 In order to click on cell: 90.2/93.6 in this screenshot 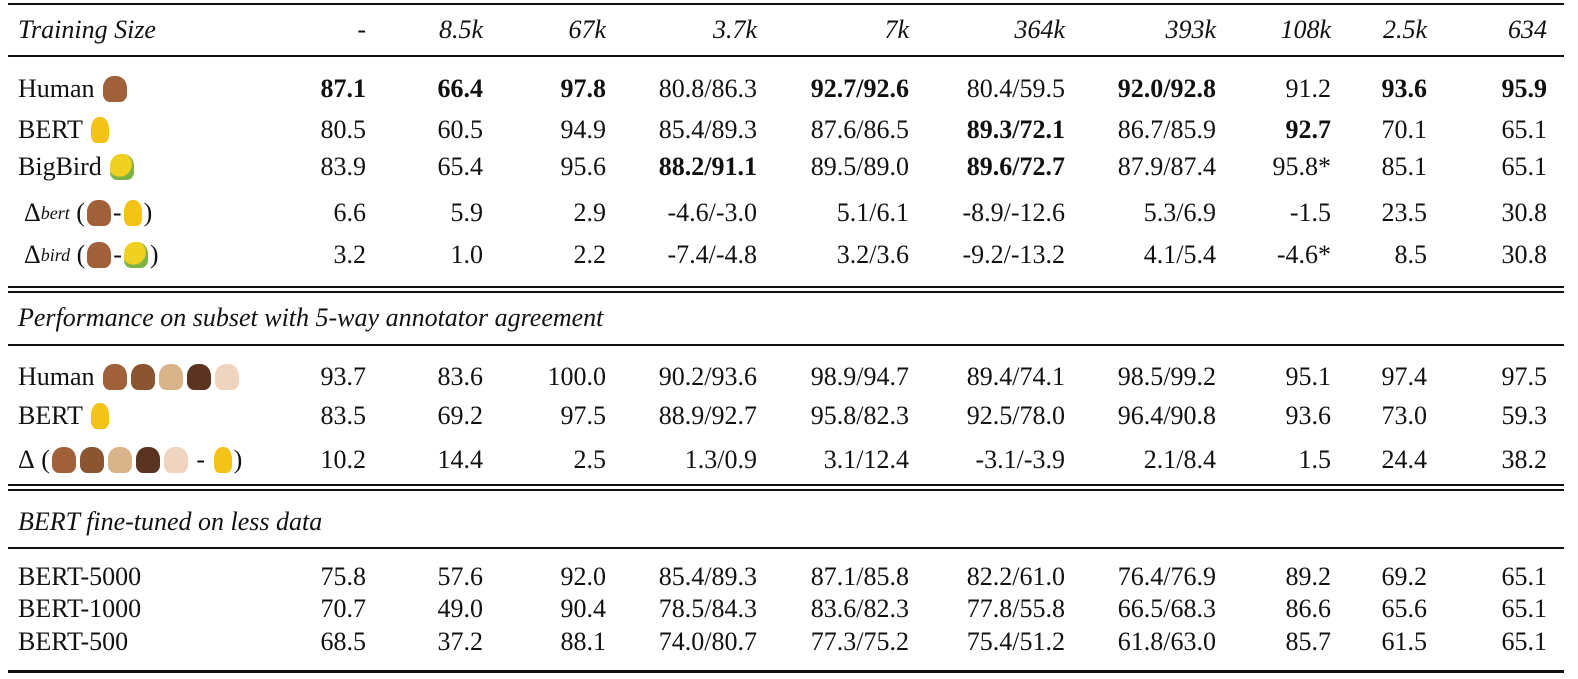, I will do `click(707, 376)`.